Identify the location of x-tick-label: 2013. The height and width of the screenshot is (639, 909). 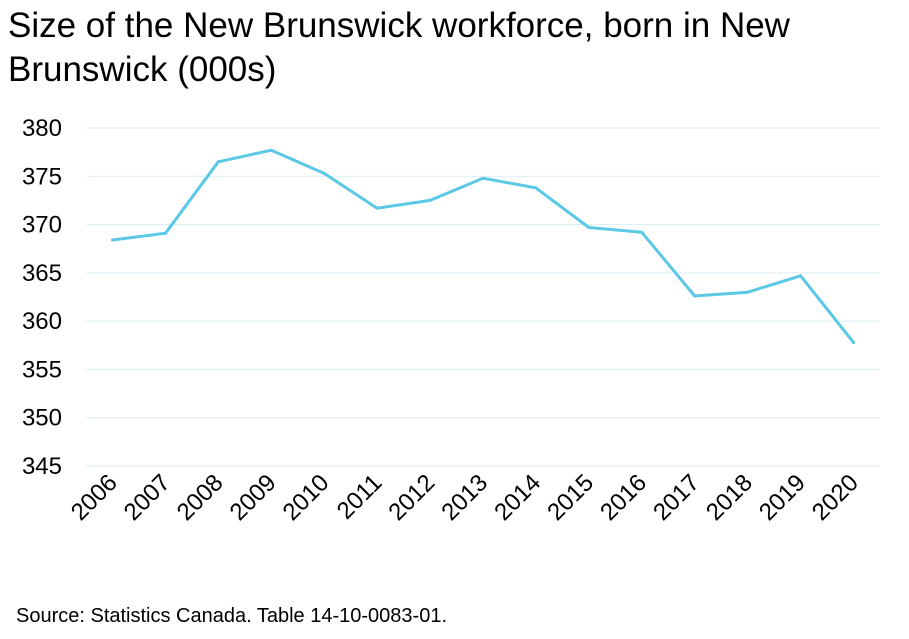
(464, 497).